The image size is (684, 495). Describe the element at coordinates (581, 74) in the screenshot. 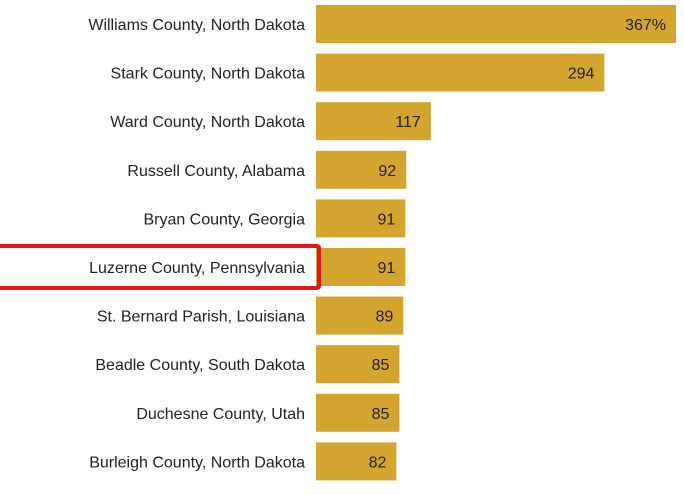

I see `value-label: 294` at that location.